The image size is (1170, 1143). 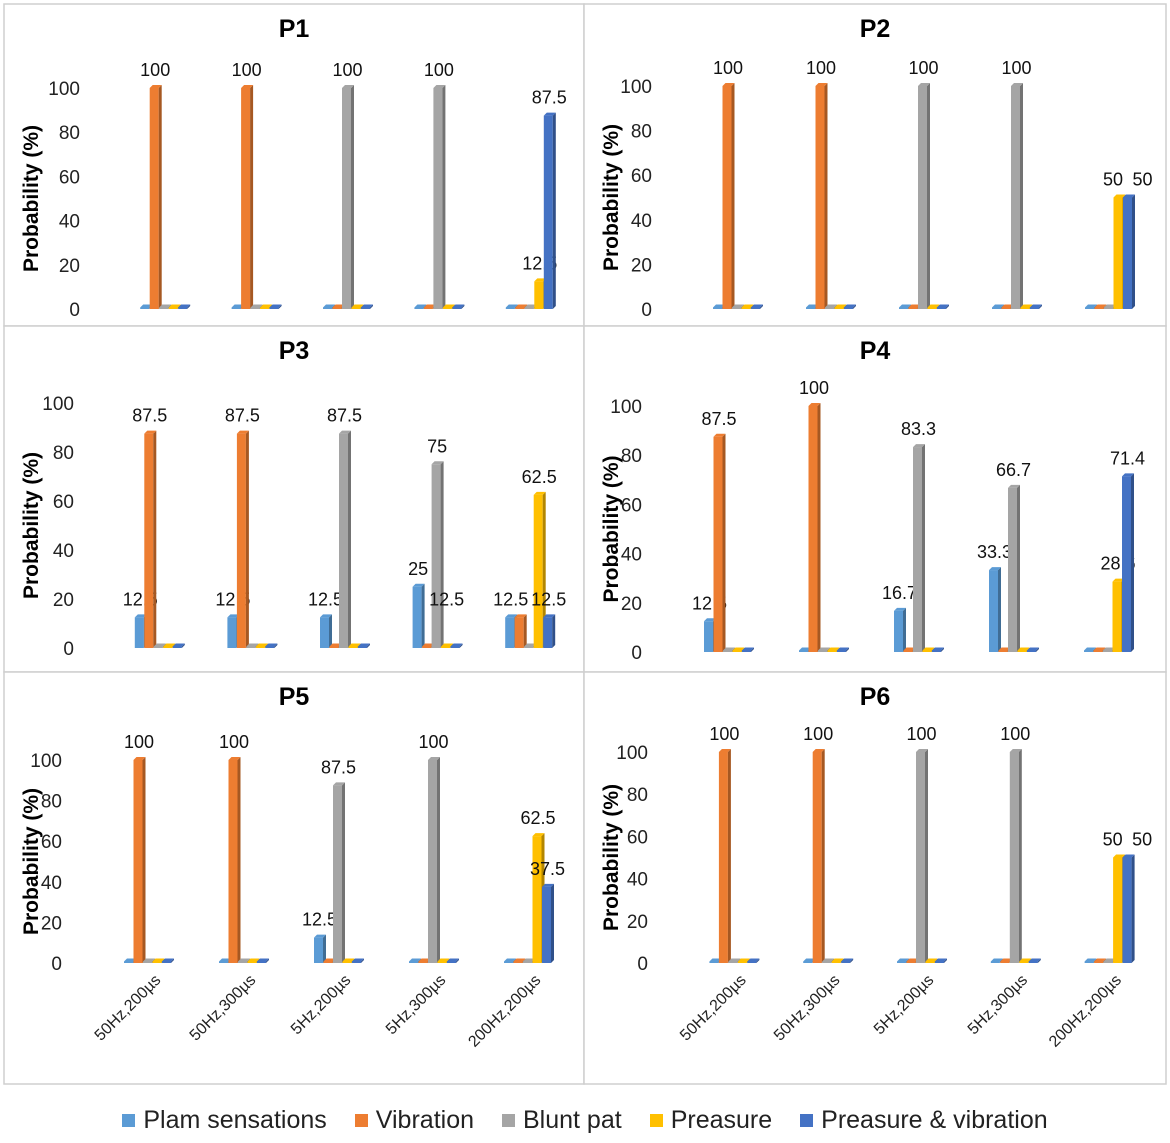 What do you see at coordinates (294, 351) in the screenshot?
I see `panel-title: P3` at bounding box center [294, 351].